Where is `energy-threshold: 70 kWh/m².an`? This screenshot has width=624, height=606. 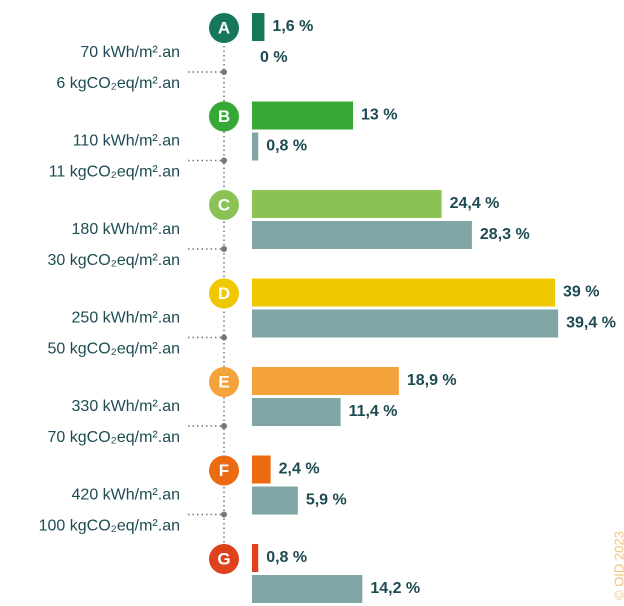 energy-threshold: 70 kWh/m².an is located at coordinates (130, 52).